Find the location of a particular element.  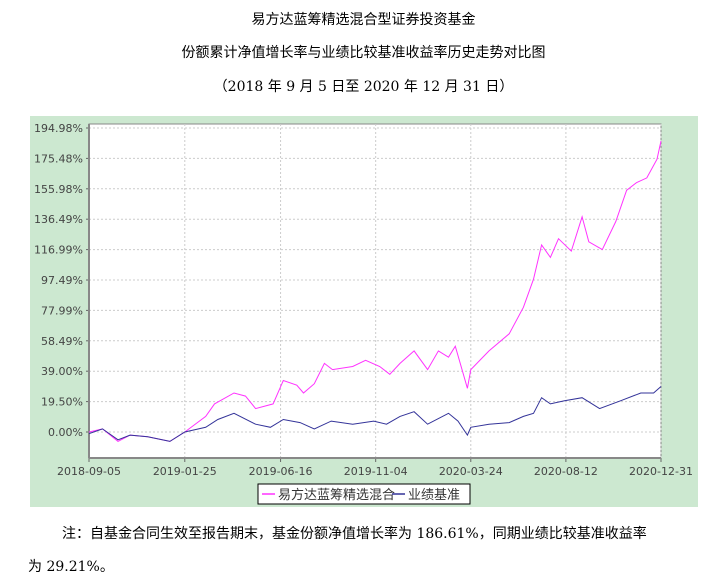

note-line-2: 为 29.21%。 is located at coordinates (71, 567).